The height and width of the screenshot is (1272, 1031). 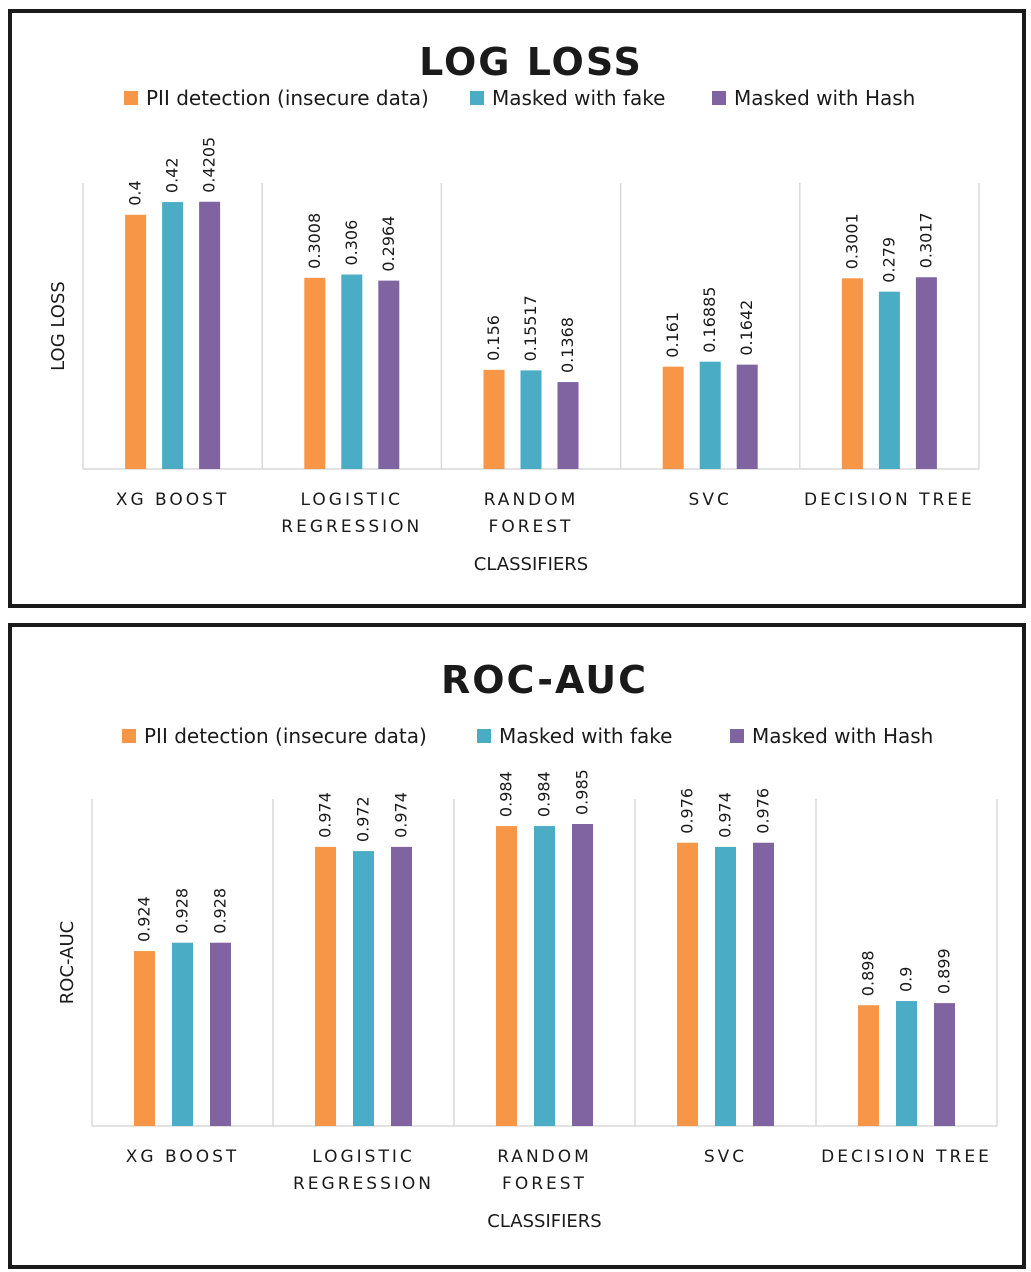 What do you see at coordinates (725, 815) in the screenshot?
I see `data-label-1-3: 0.974` at bounding box center [725, 815].